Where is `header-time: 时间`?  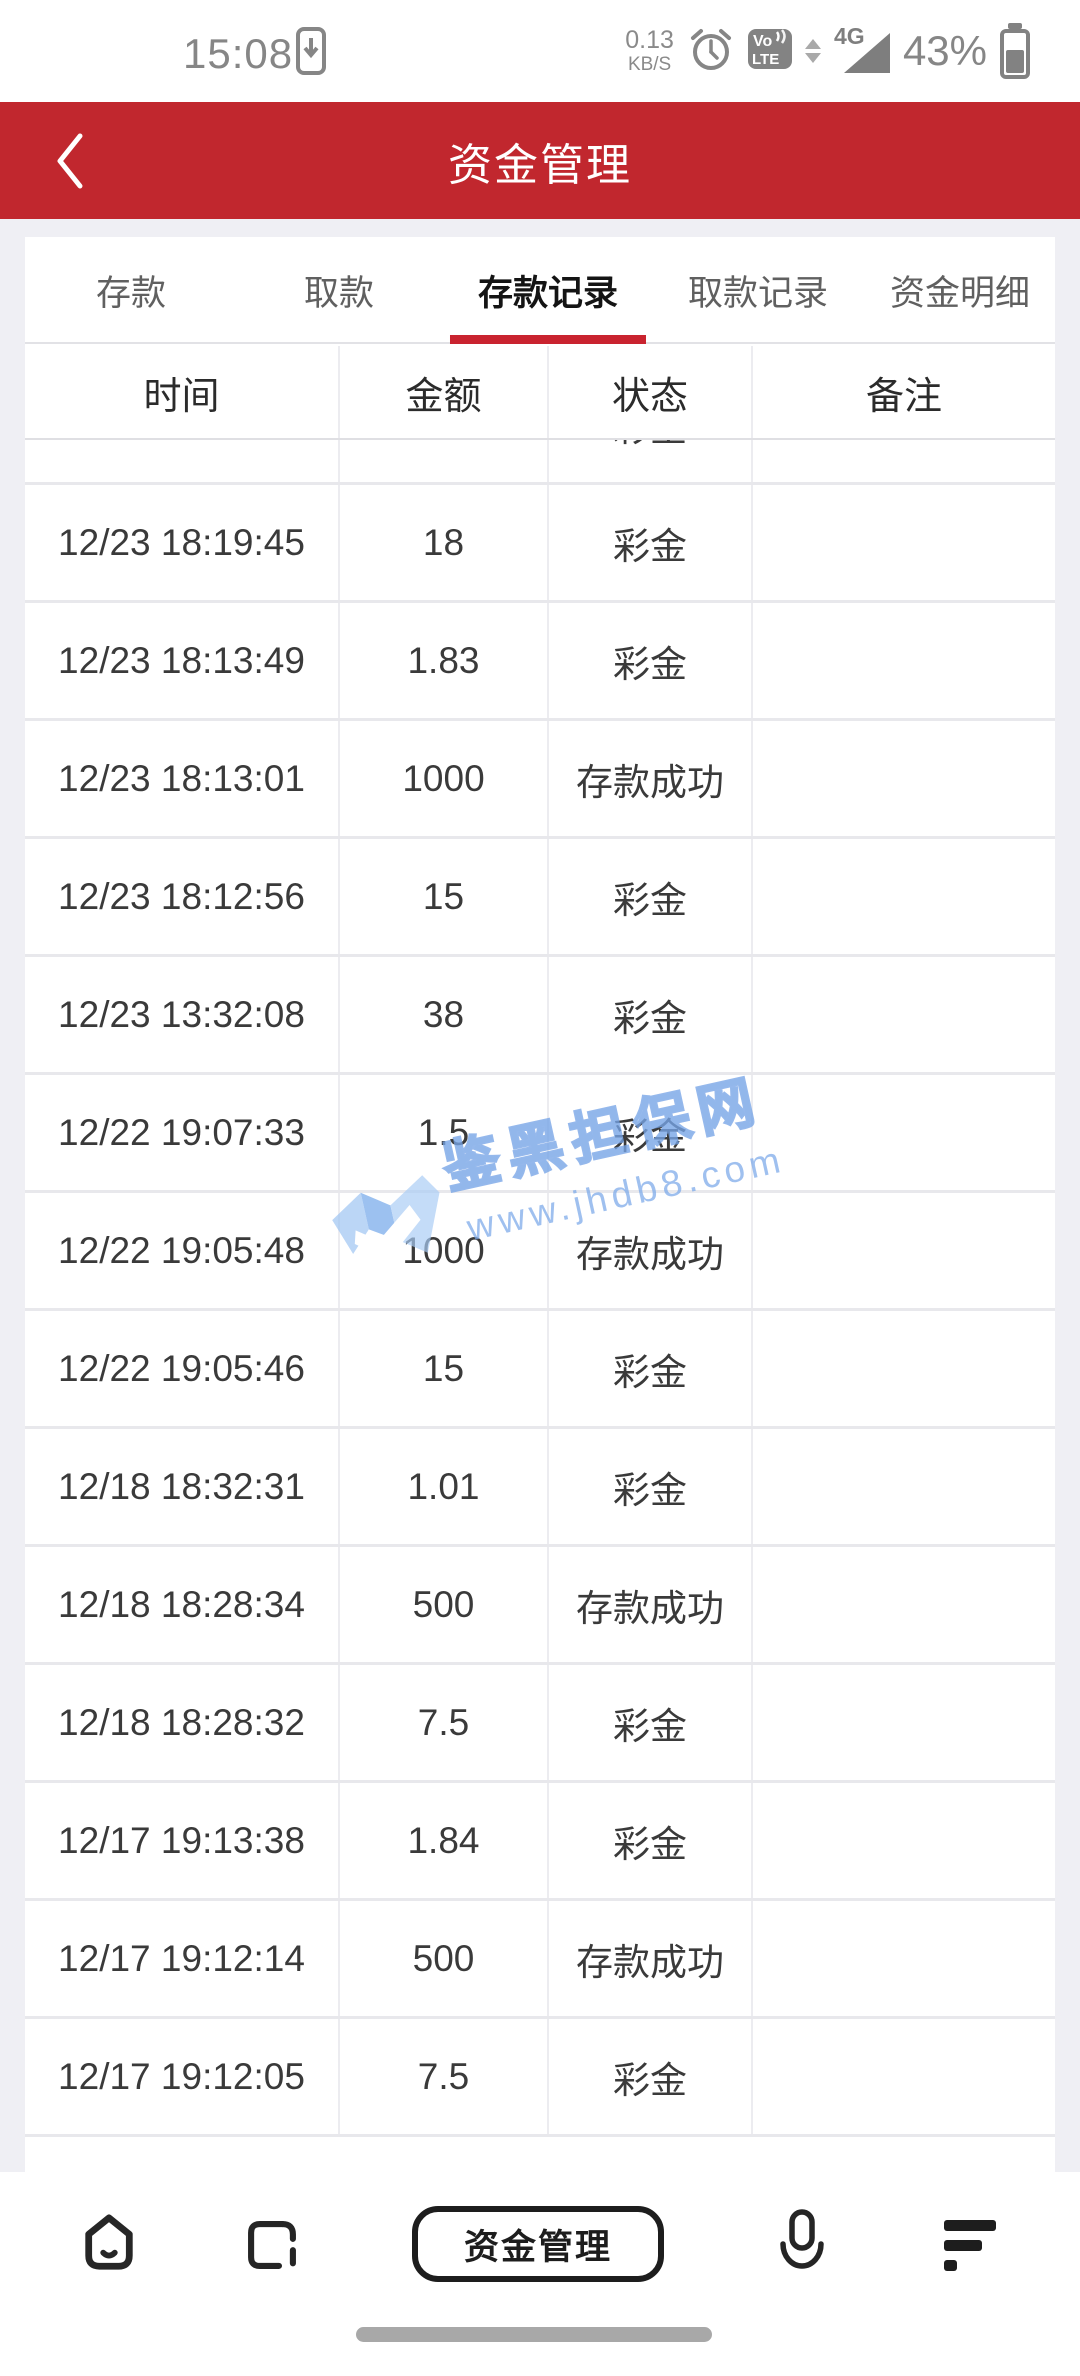
header-time: 时间 is located at coordinates (182, 392).